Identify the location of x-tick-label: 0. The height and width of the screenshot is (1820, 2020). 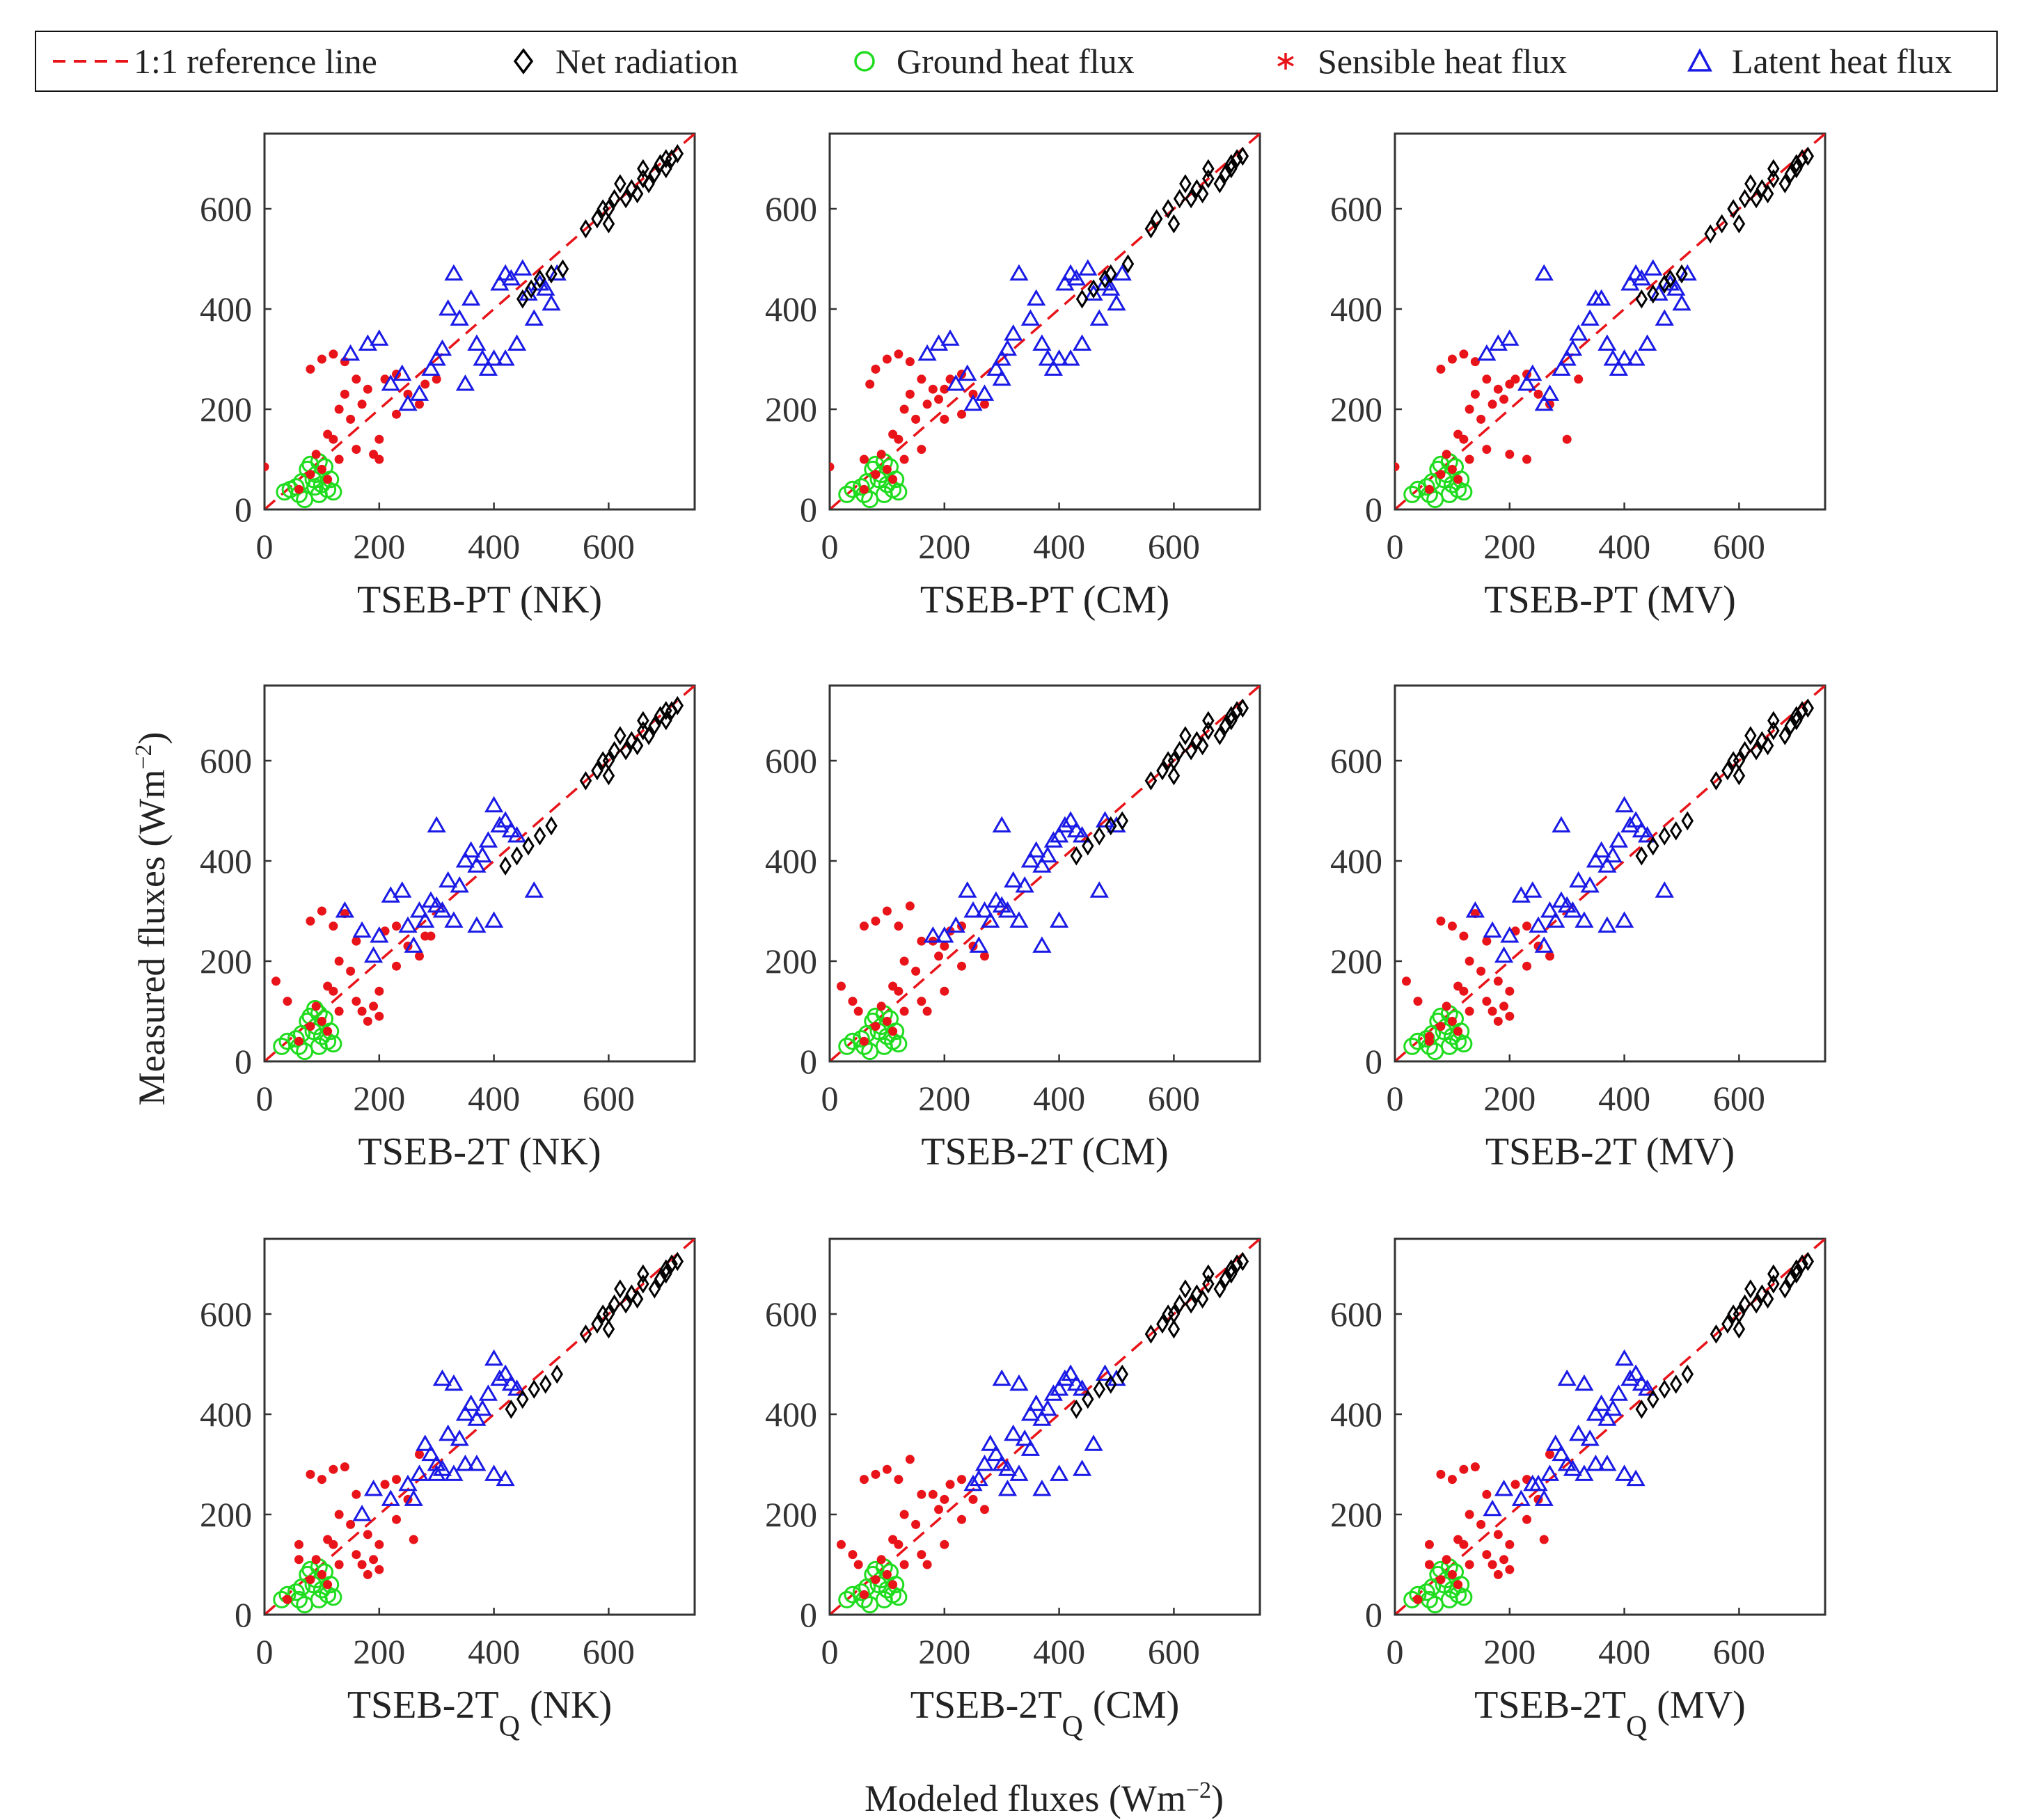
(830, 1652).